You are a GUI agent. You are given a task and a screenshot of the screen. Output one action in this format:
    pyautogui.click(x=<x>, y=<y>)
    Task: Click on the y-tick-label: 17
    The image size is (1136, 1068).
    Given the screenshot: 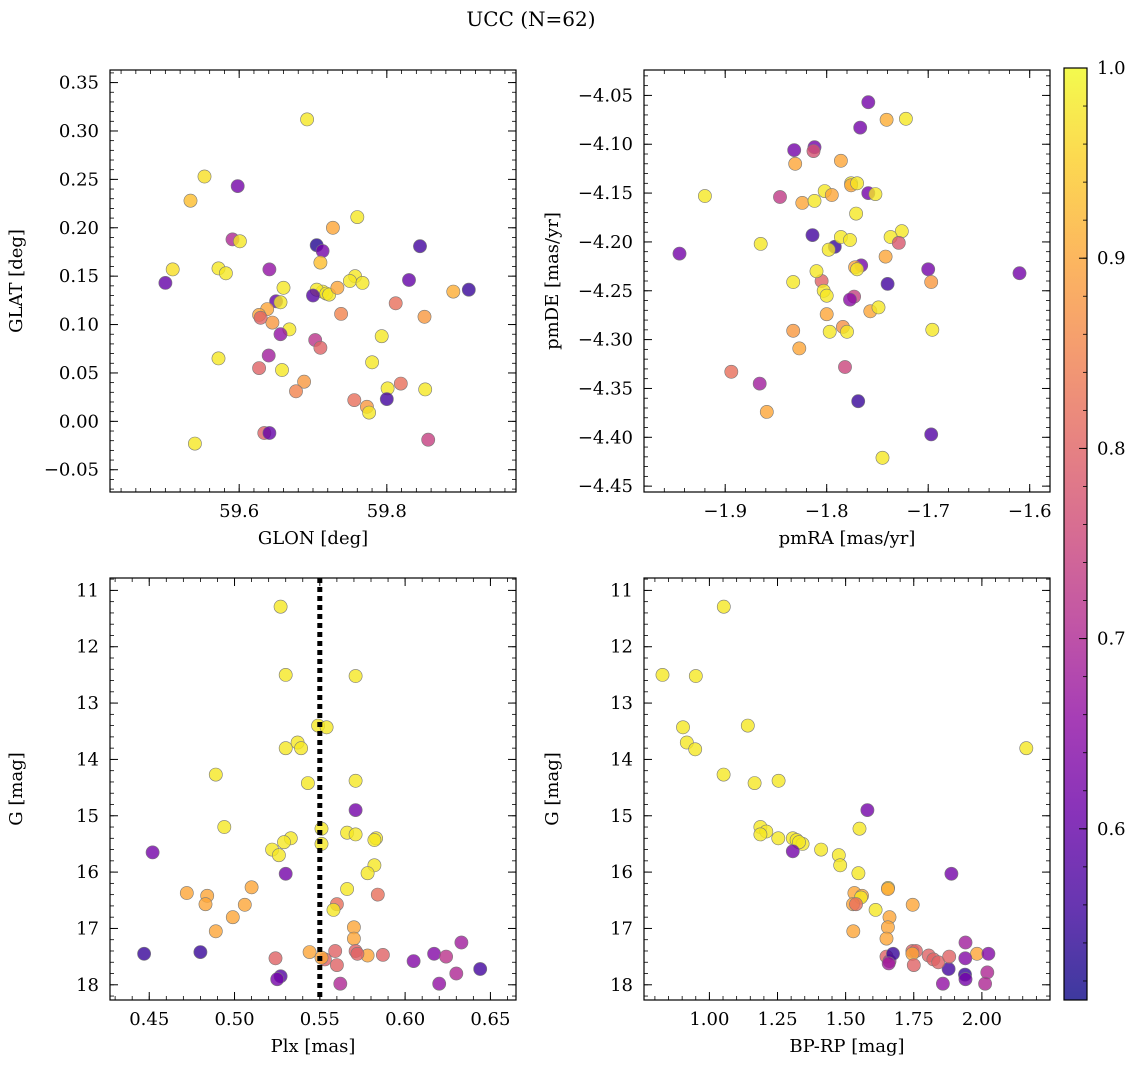 What is the action you would take?
    pyautogui.click(x=621, y=928)
    